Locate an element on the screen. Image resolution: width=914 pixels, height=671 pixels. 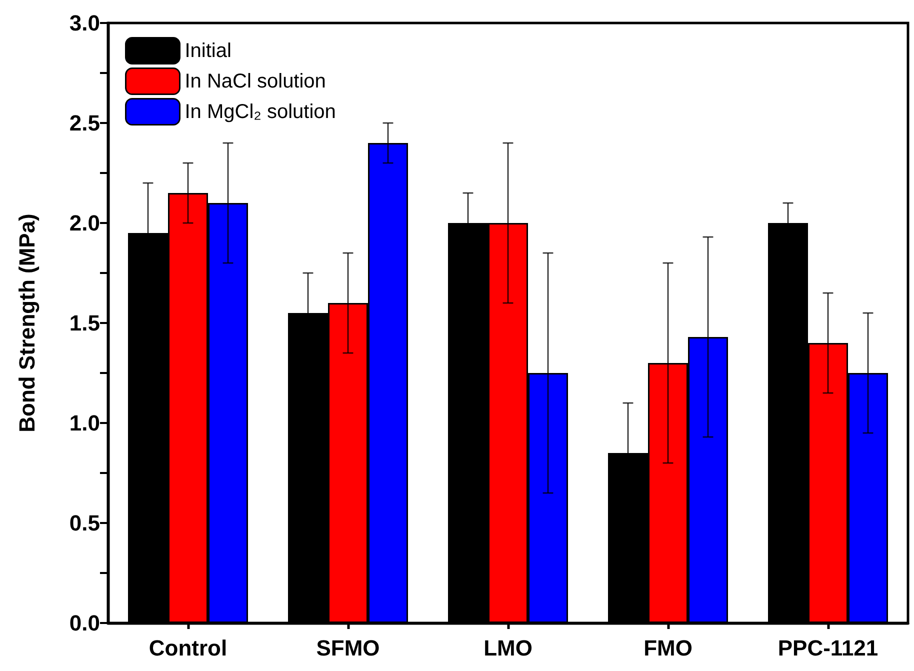
y-axis-title: Bond Strength (MPa) is located at coordinates (27, 323).